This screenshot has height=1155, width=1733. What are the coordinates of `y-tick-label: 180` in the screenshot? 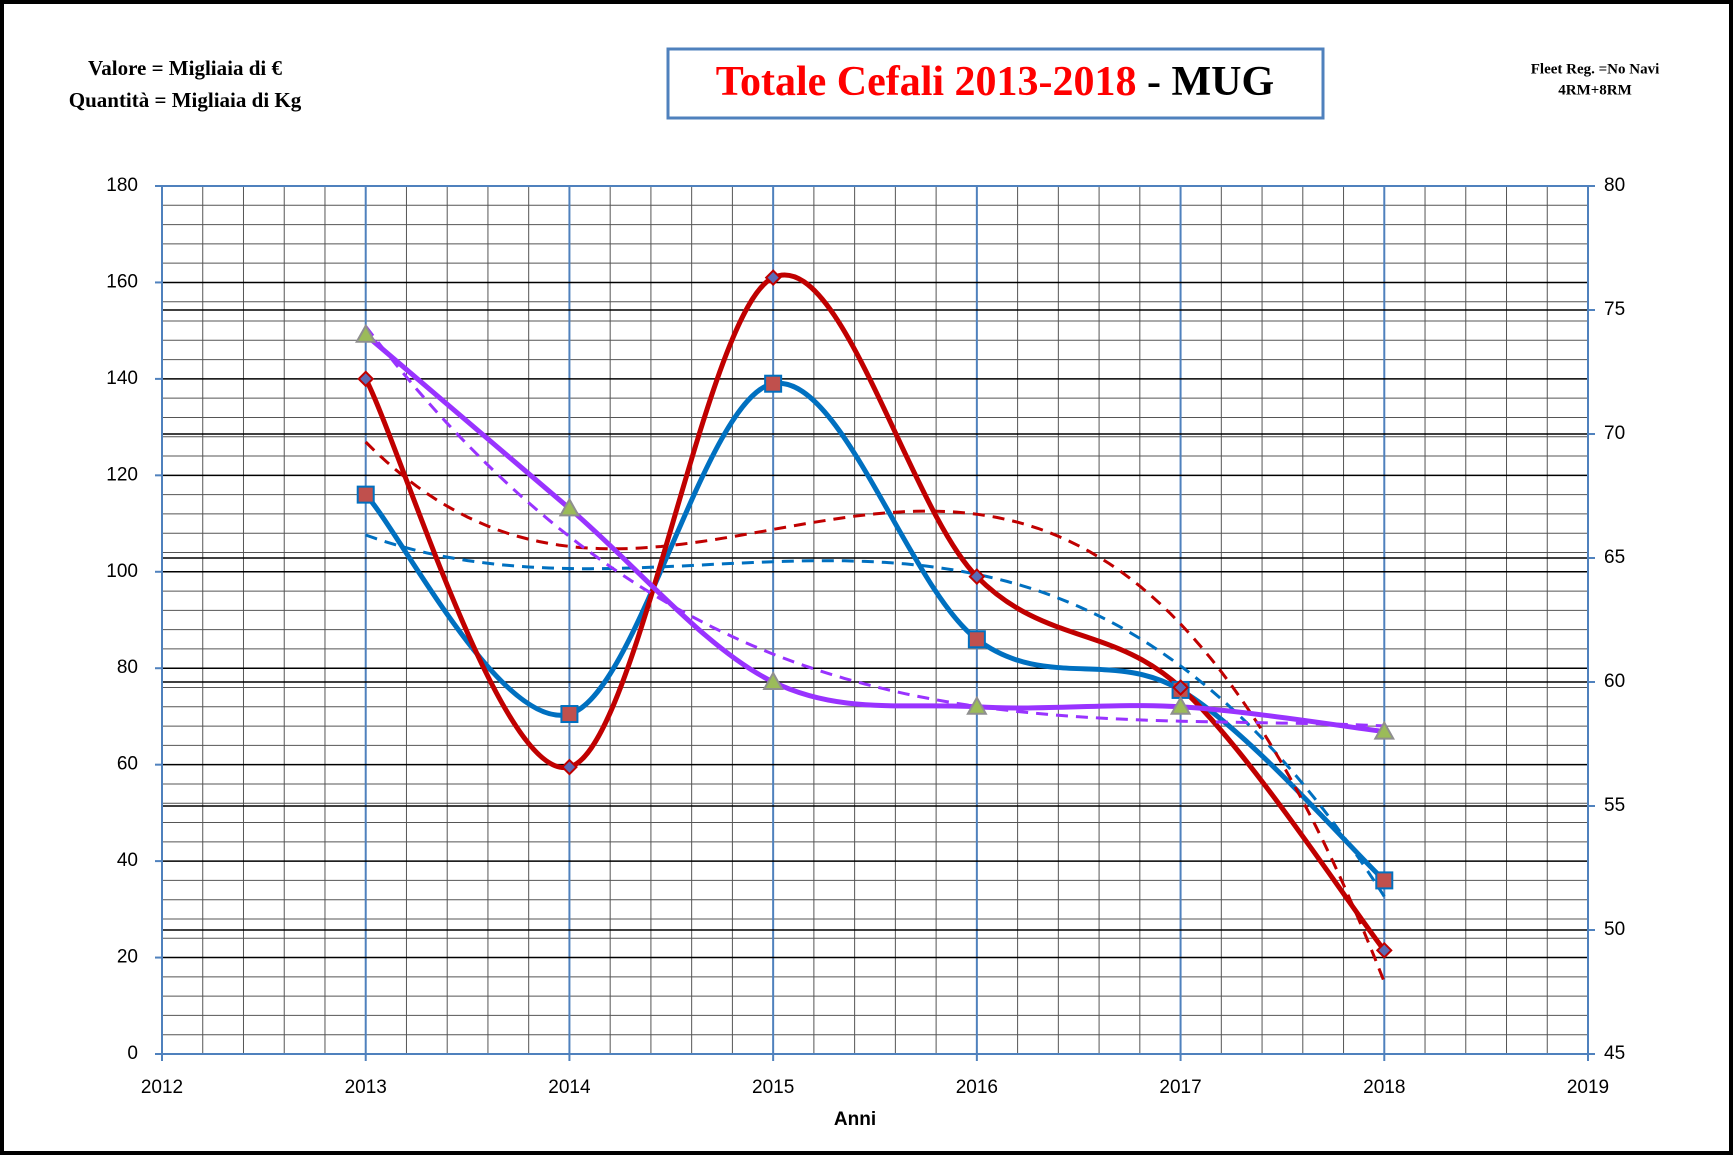 It's located at (122, 185).